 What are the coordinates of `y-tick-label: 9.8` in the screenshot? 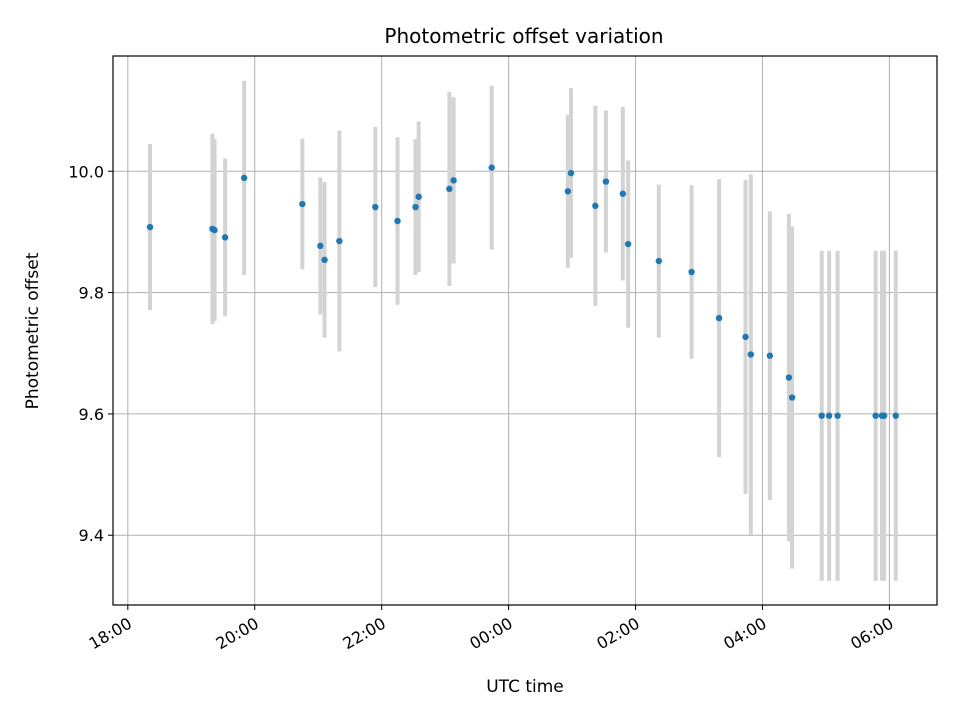 It's located at (91, 293).